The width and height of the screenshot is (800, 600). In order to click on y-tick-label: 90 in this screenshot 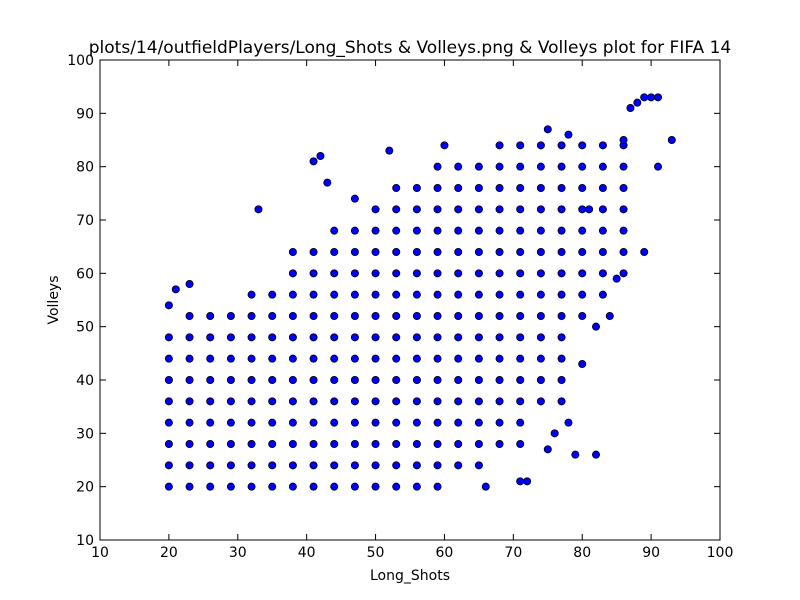, I will do `click(85, 114)`.